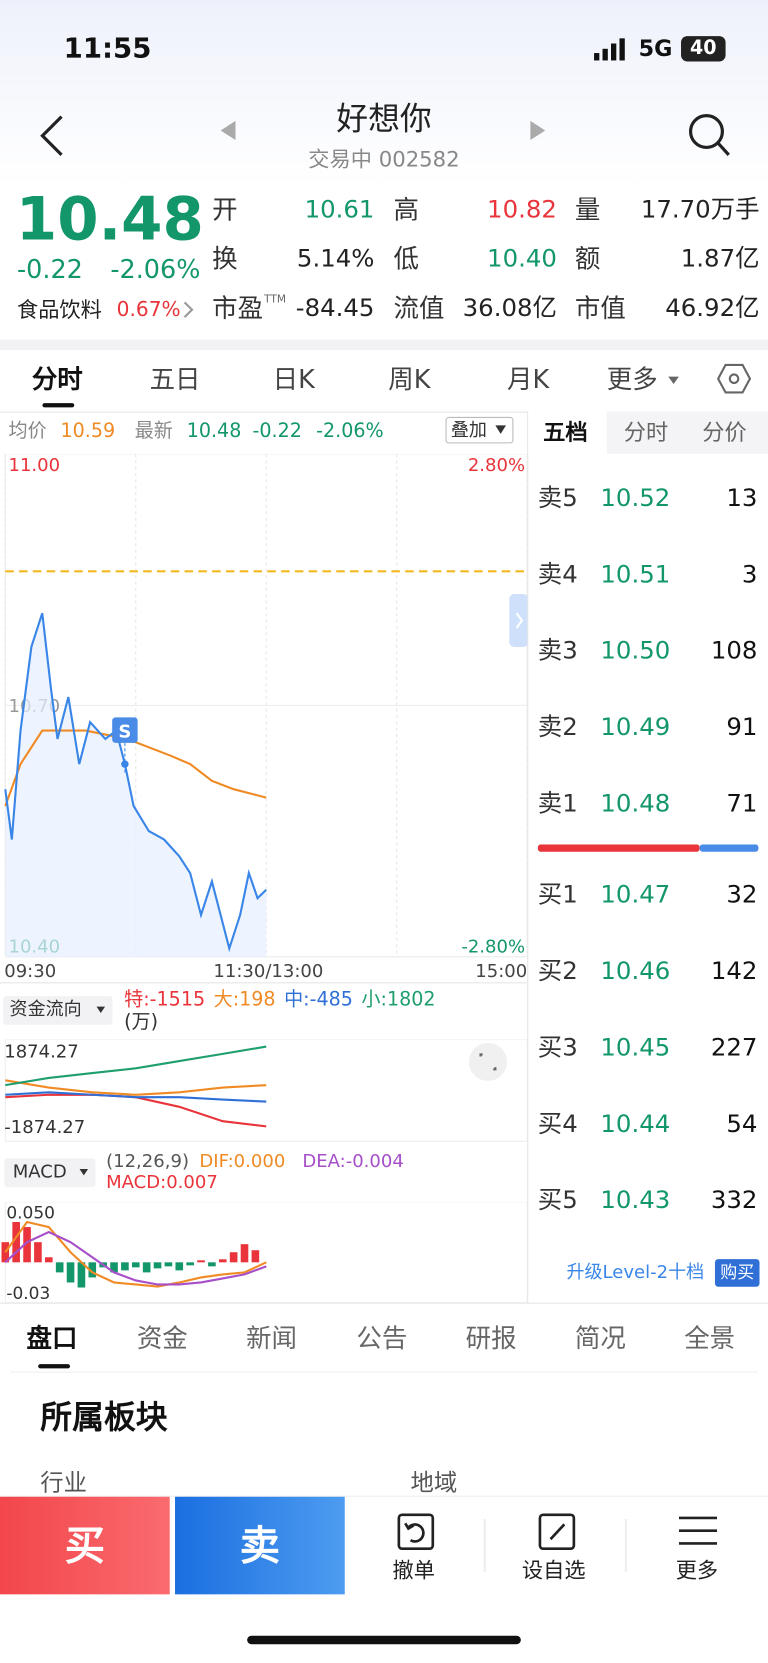 The image size is (768, 1663). Describe the element at coordinates (225, 258) in the screenshot. I see `field-label: 换` at that location.